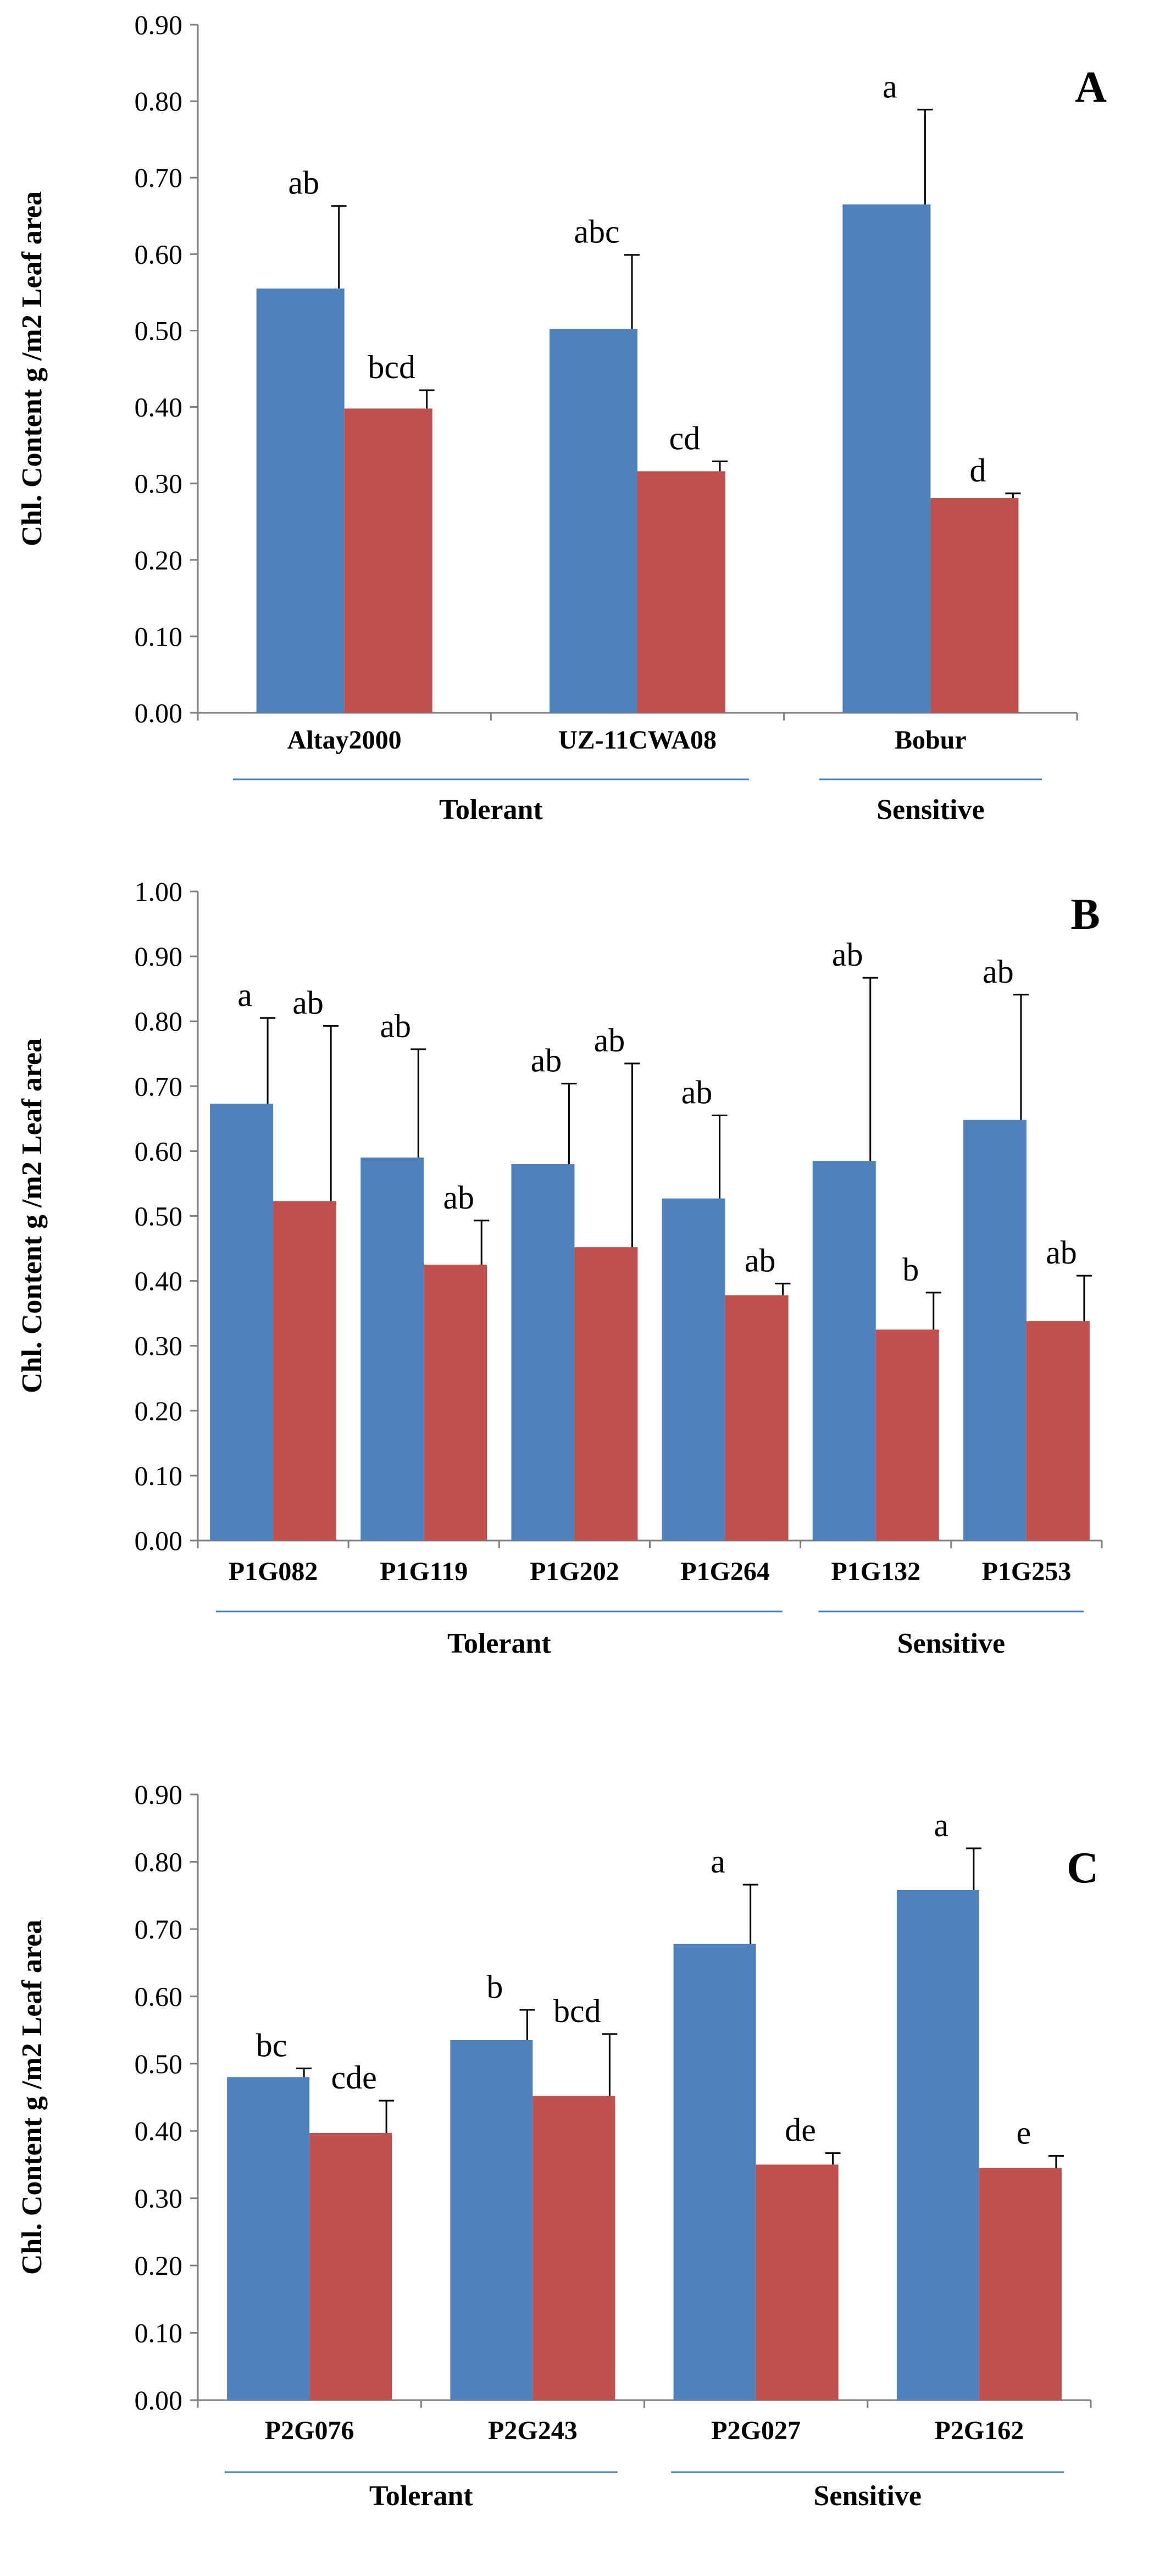 The image size is (1165, 2576). Describe the element at coordinates (1083, 1868) in the screenshot. I see `panel-label: C` at that location.